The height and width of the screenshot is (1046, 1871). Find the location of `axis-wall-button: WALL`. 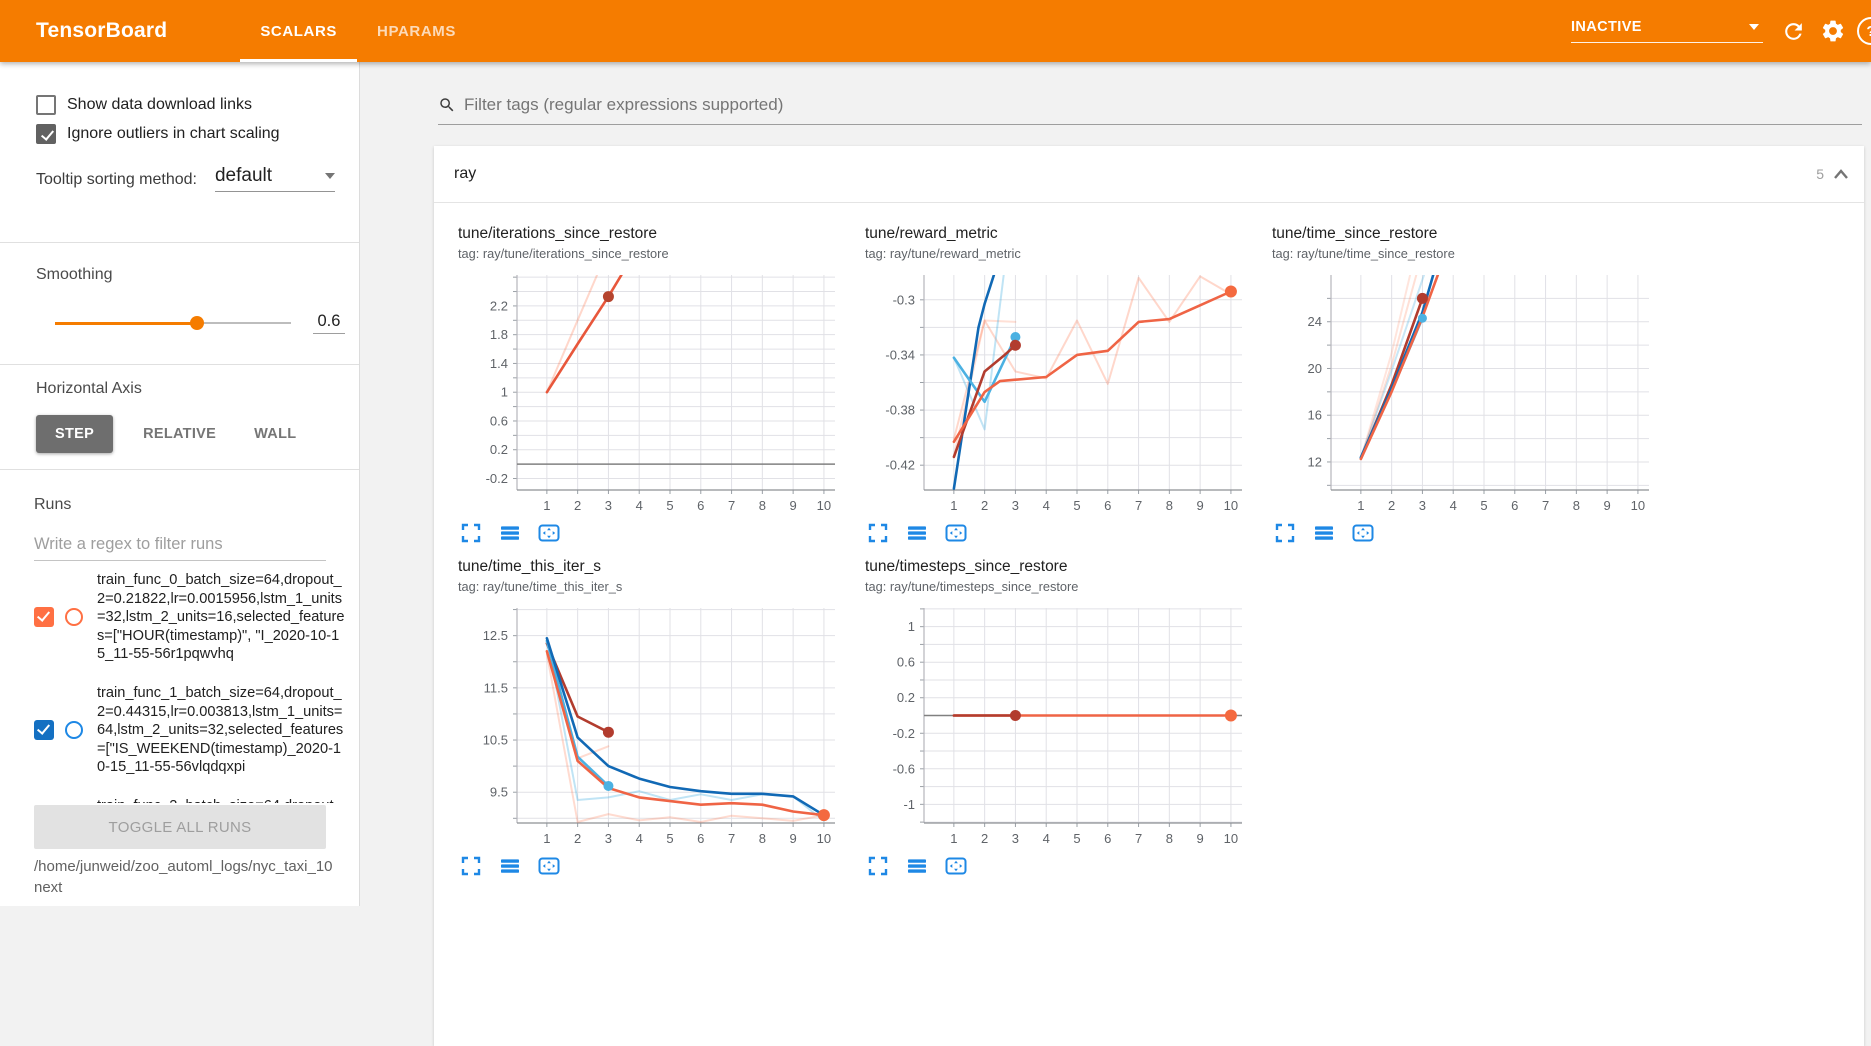

axis-wall-button: WALL is located at coordinates (275, 434).